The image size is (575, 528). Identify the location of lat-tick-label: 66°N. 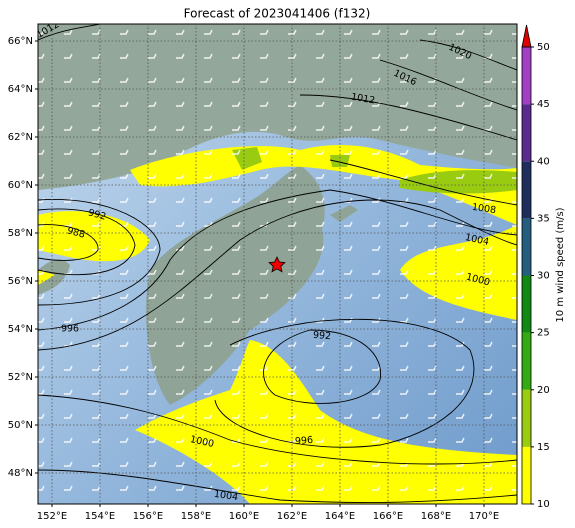
(20, 41).